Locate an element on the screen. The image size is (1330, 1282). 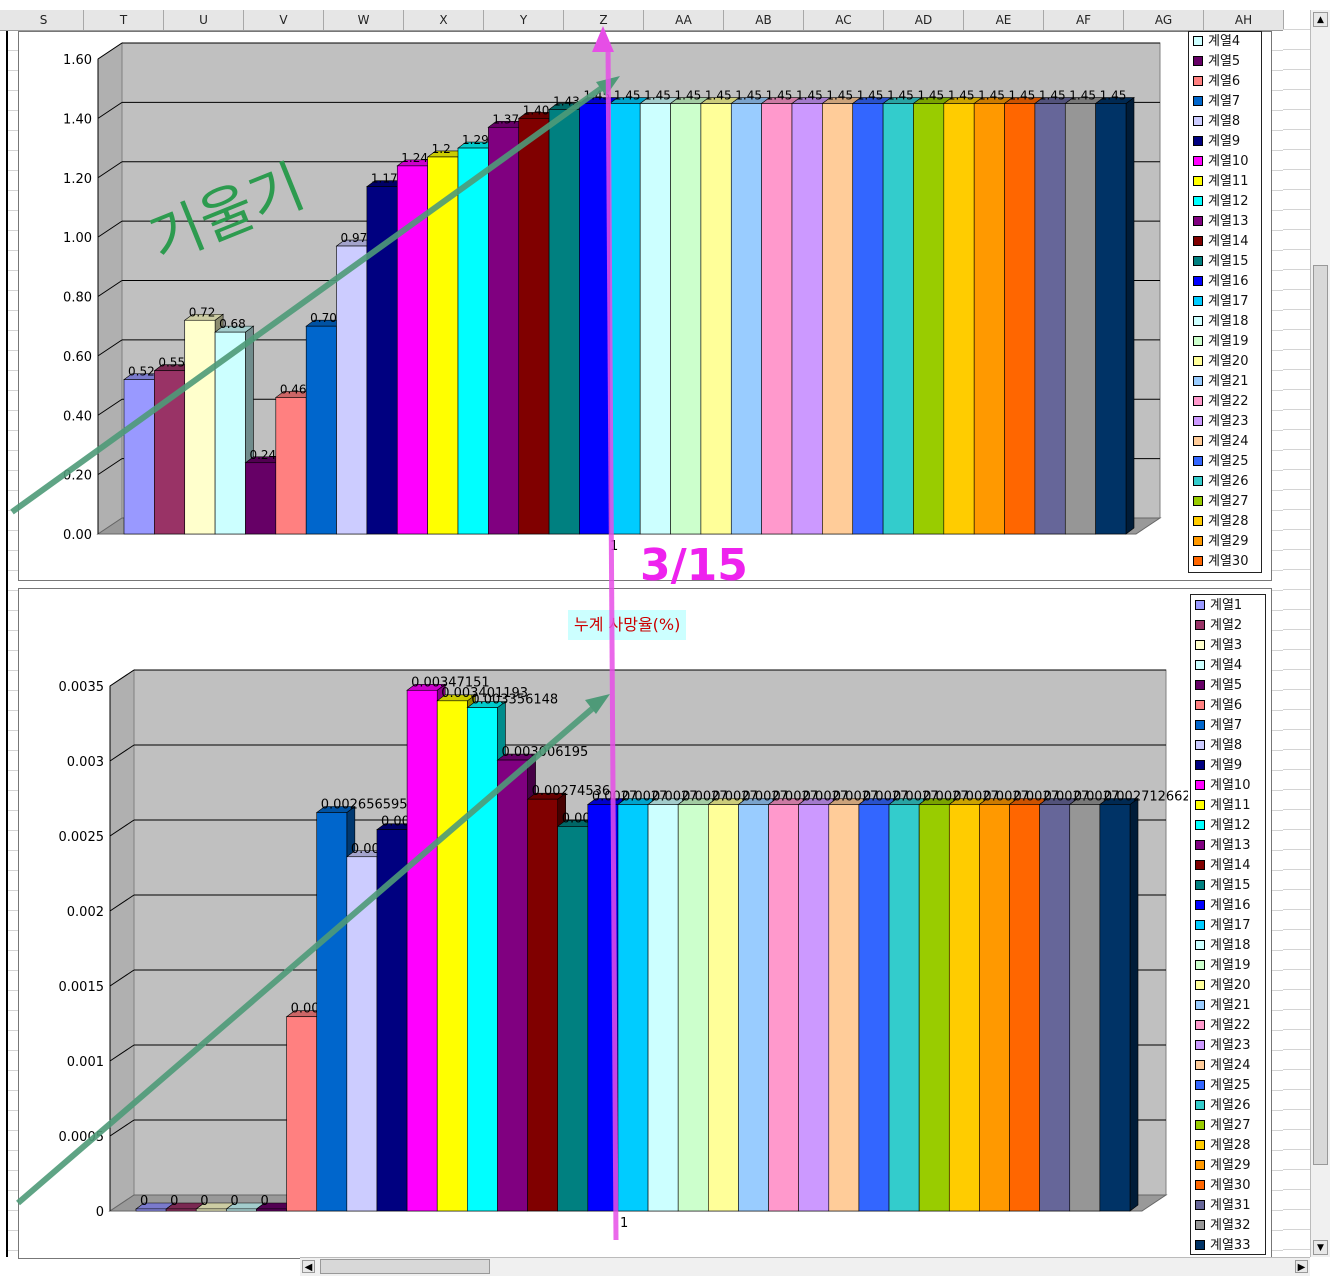
column-header-ab: AB is located at coordinates (764, 20).